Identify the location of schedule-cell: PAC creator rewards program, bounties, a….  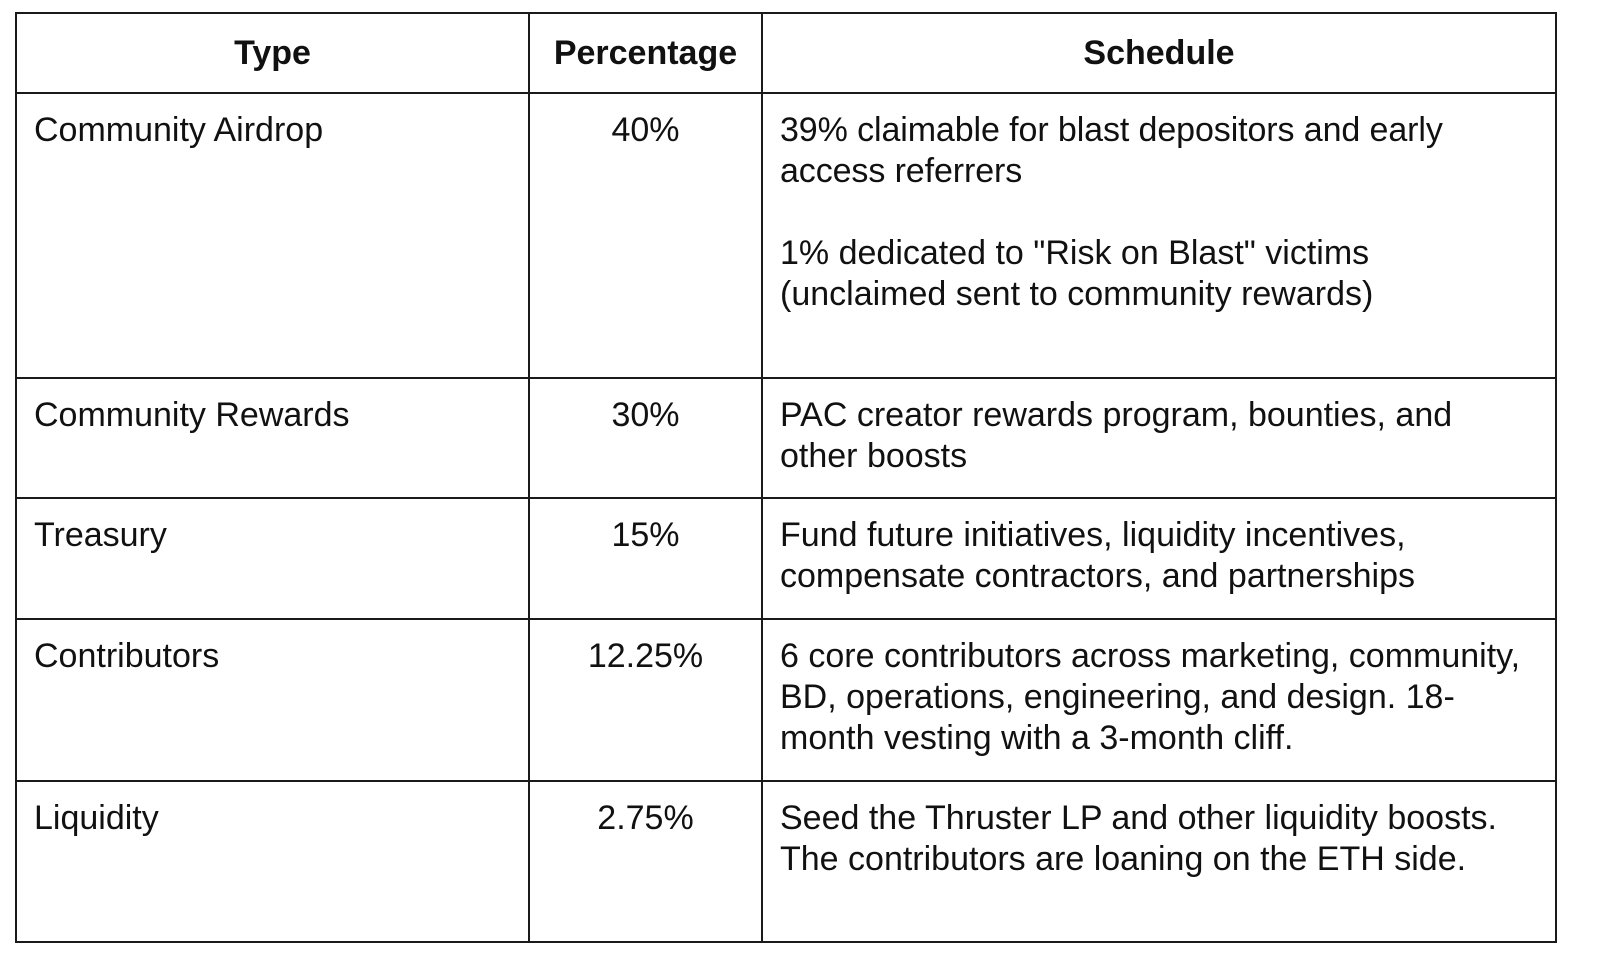
(1159, 438).